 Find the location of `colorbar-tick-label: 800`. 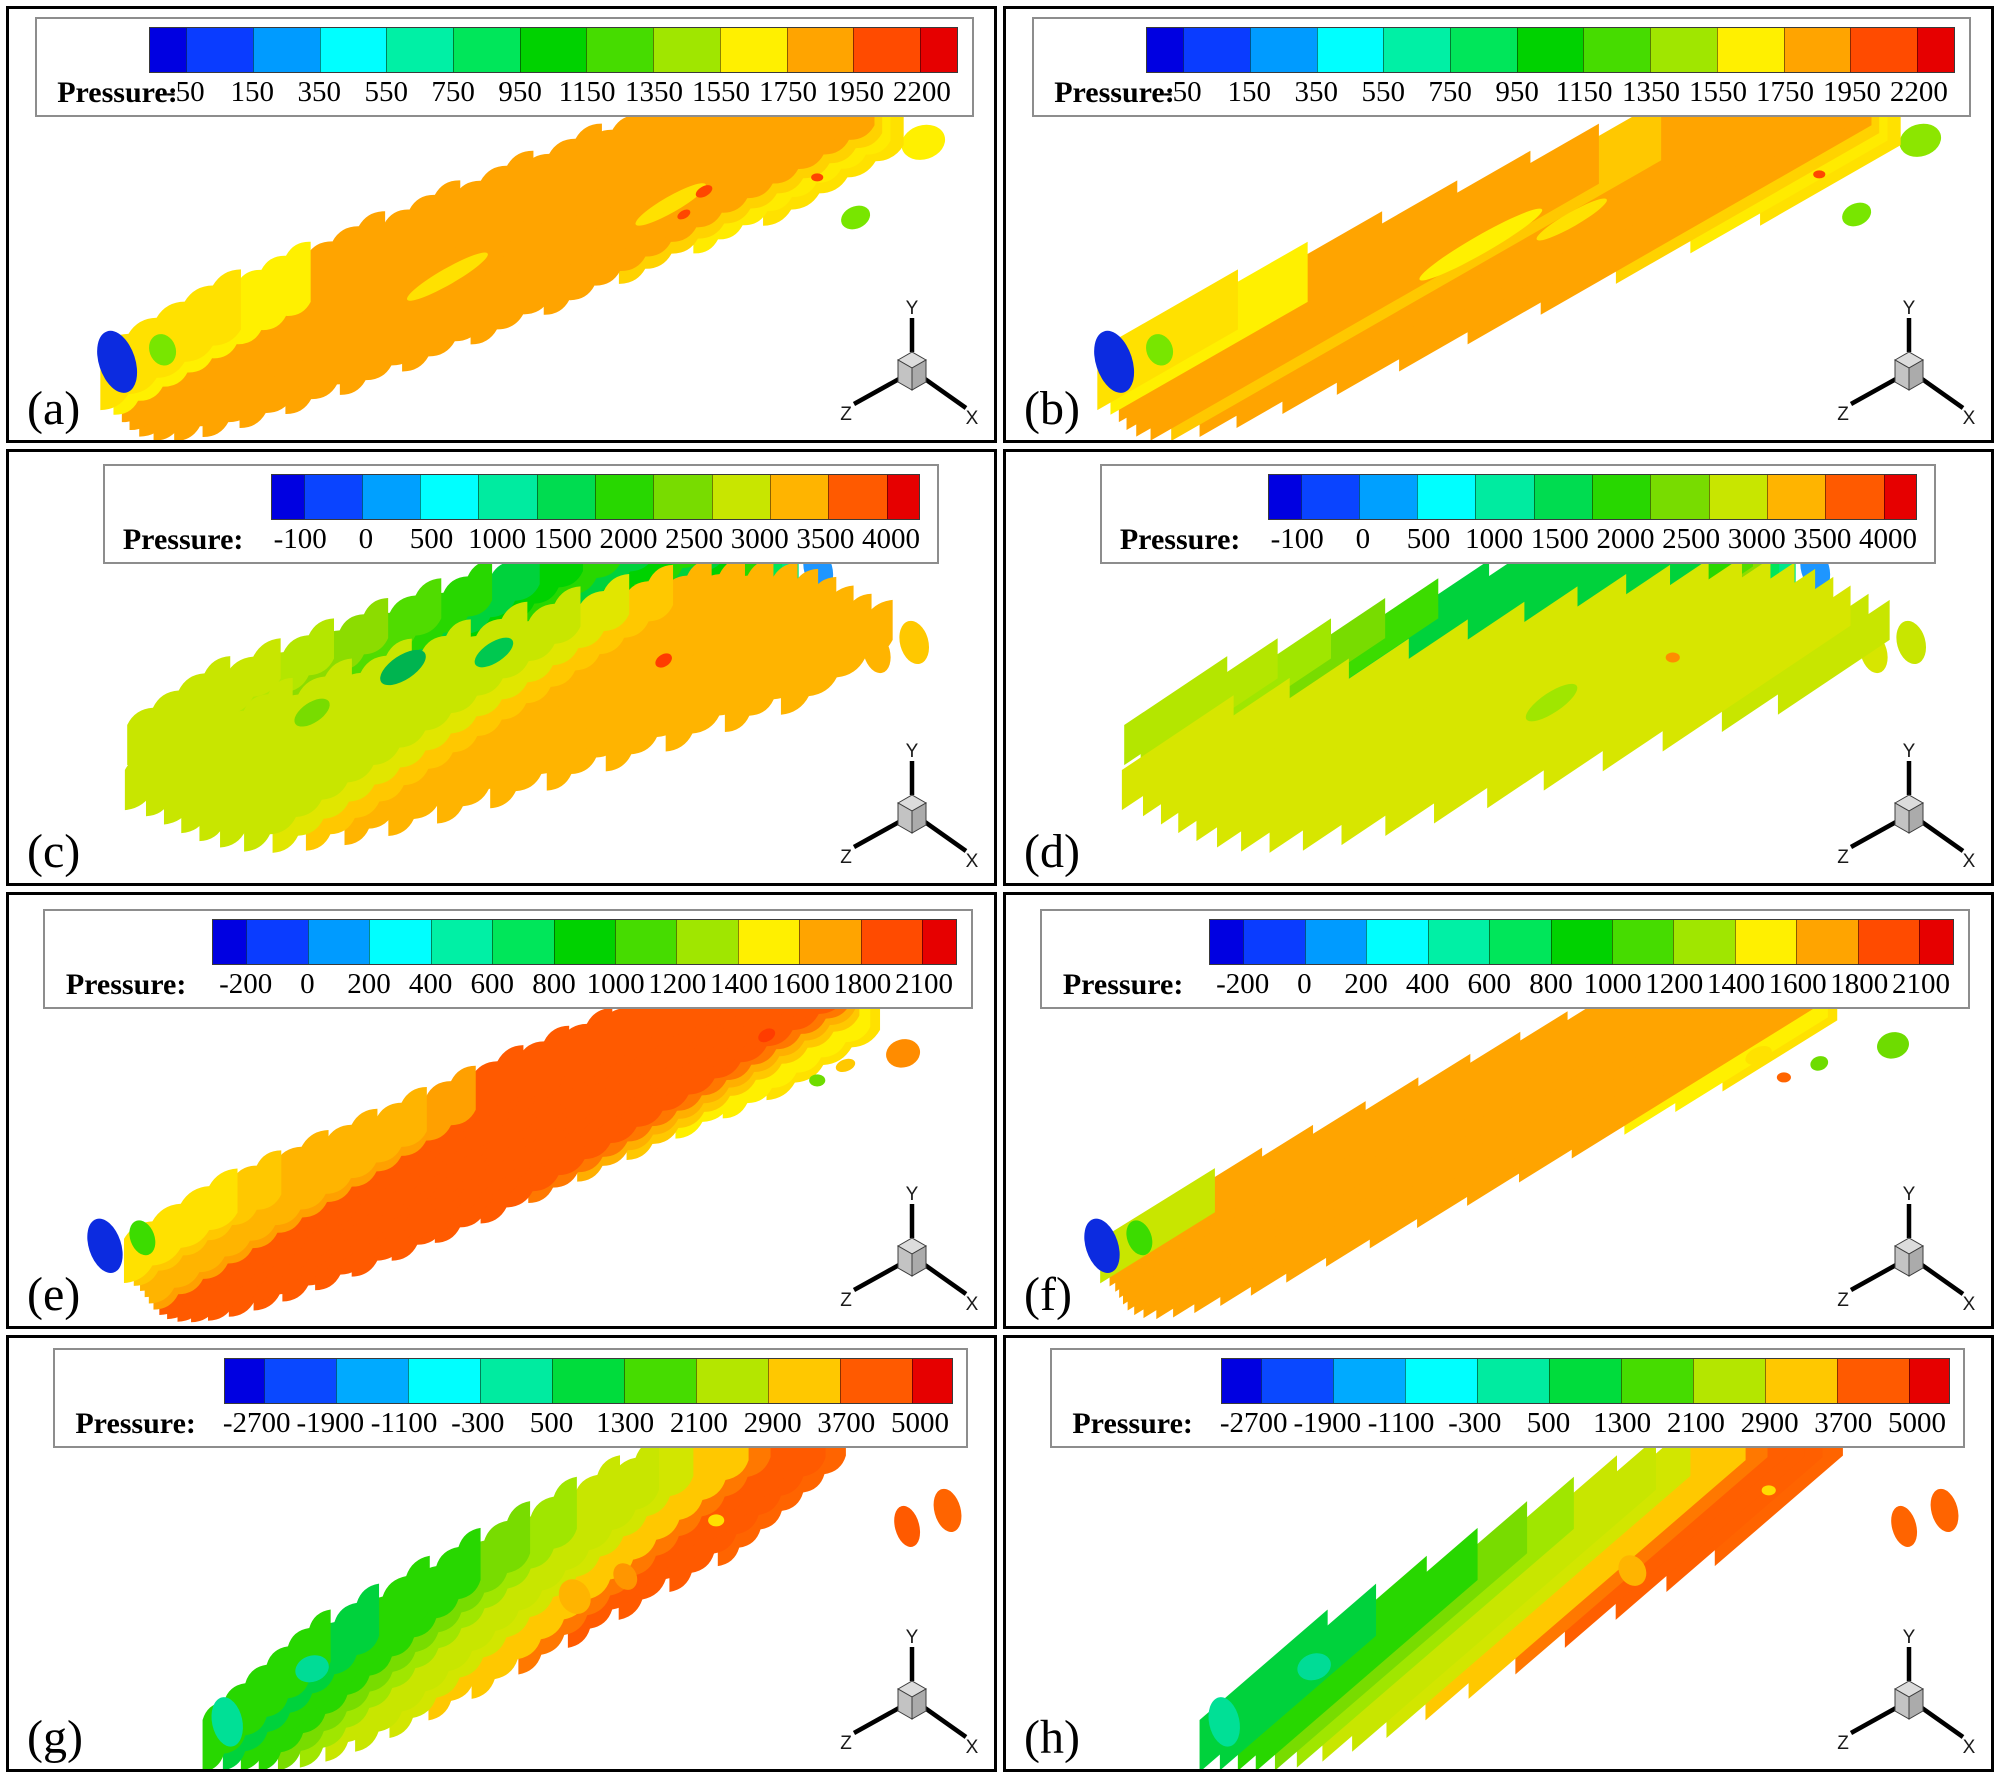

colorbar-tick-label: 800 is located at coordinates (554, 984).